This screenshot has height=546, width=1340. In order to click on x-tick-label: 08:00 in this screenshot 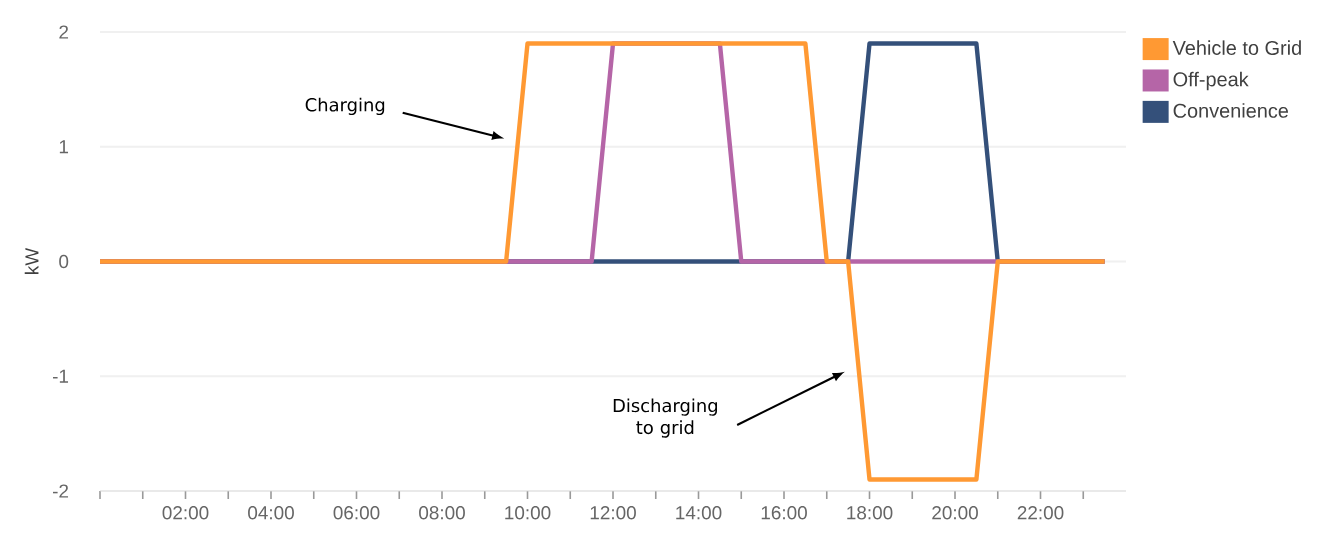, I will do `click(442, 513)`.